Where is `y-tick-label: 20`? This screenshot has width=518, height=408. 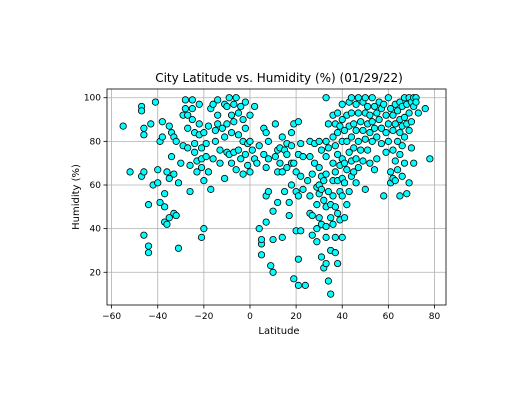 y-tick-label: 20 is located at coordinates (96, 273).